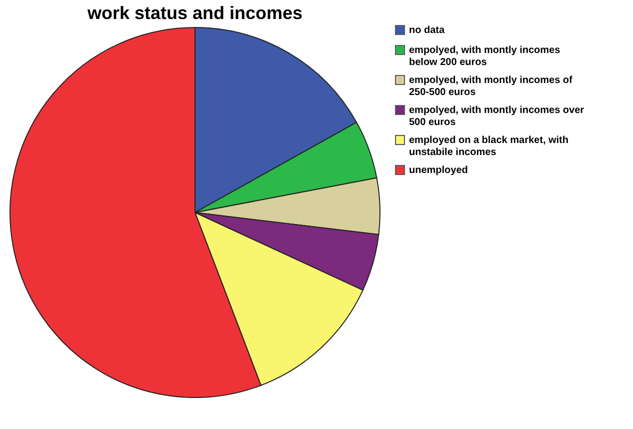 Image resolution: width=633 pixels, height=429 pixels. I want to click on chart-title: work status and incomes, so click(194, 13).